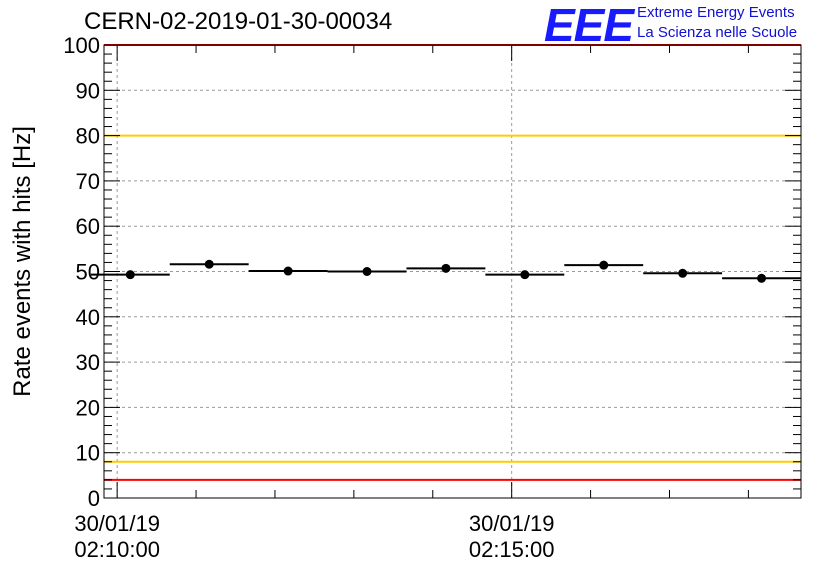  I want to click on y-tick-label: 90, so click(88, 90).